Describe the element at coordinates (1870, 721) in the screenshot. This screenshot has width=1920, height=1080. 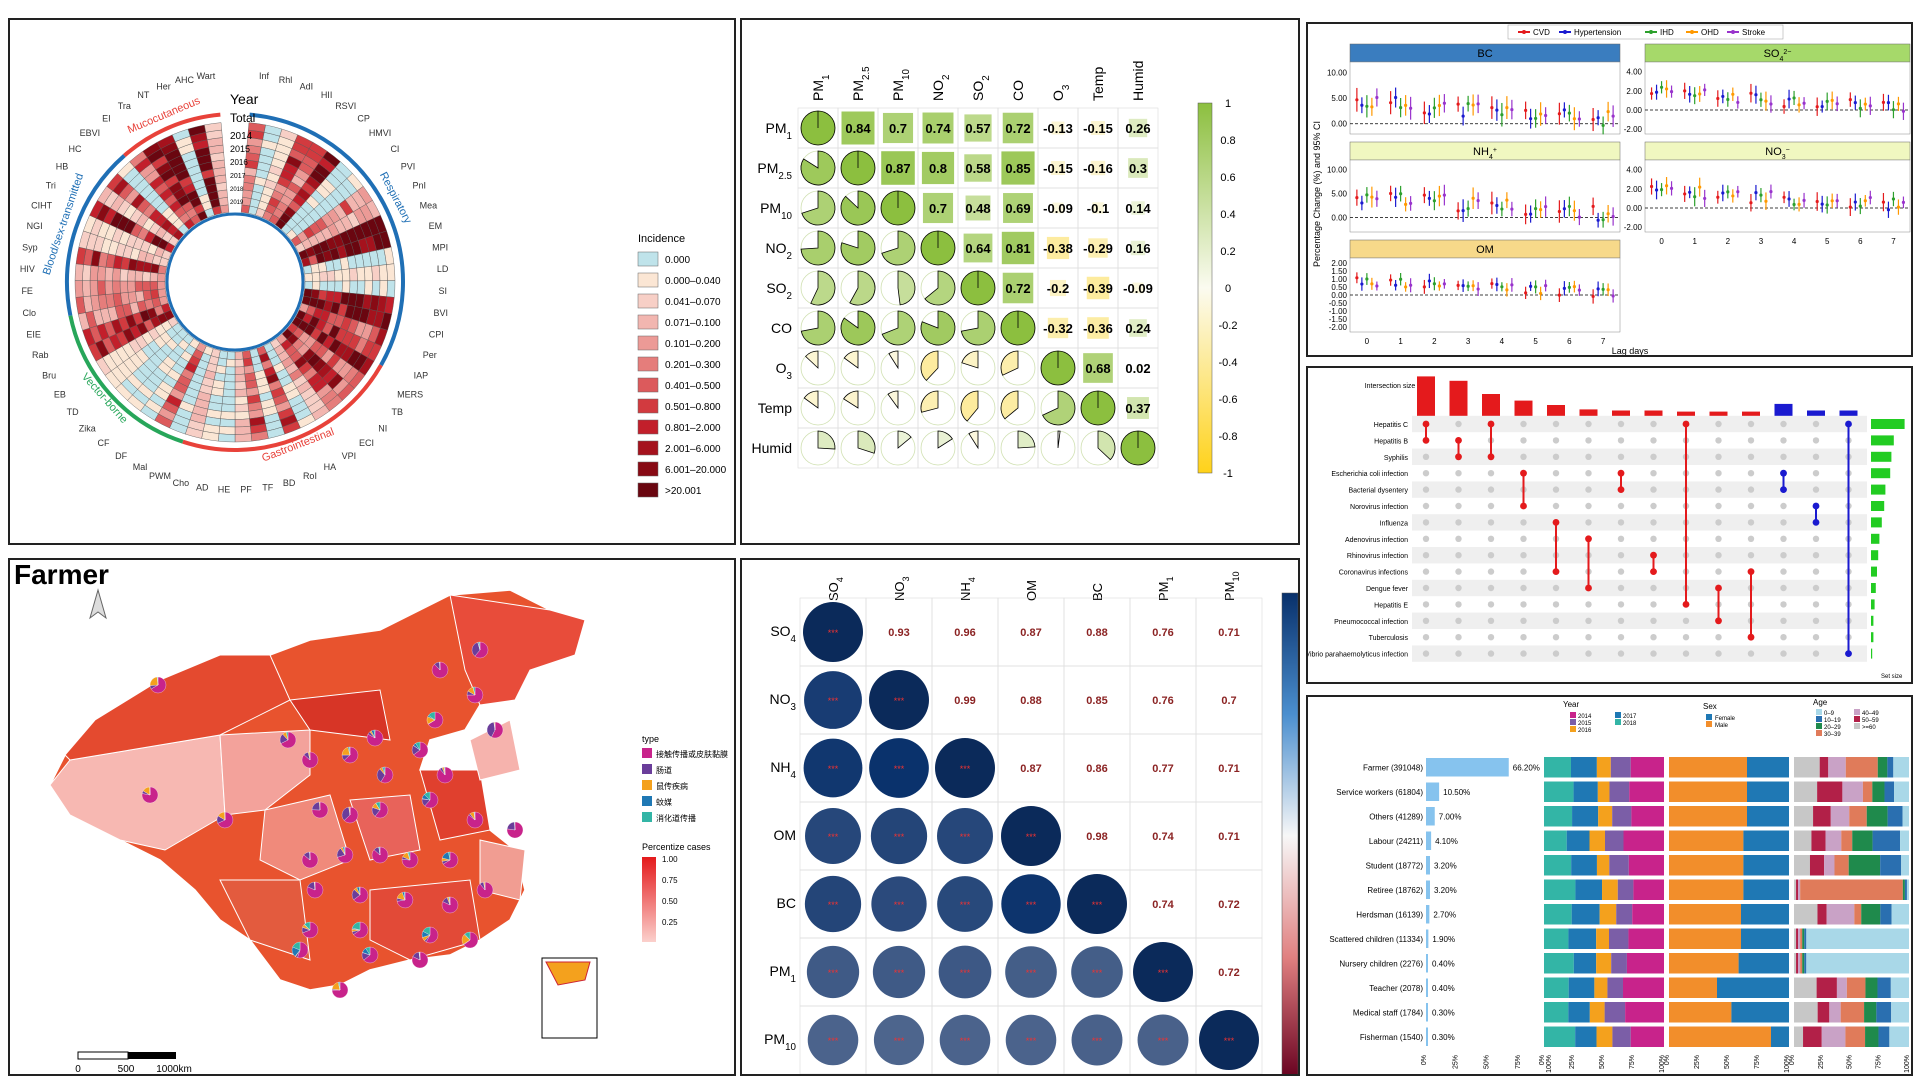
I see `age-label: 50–59` at that location.